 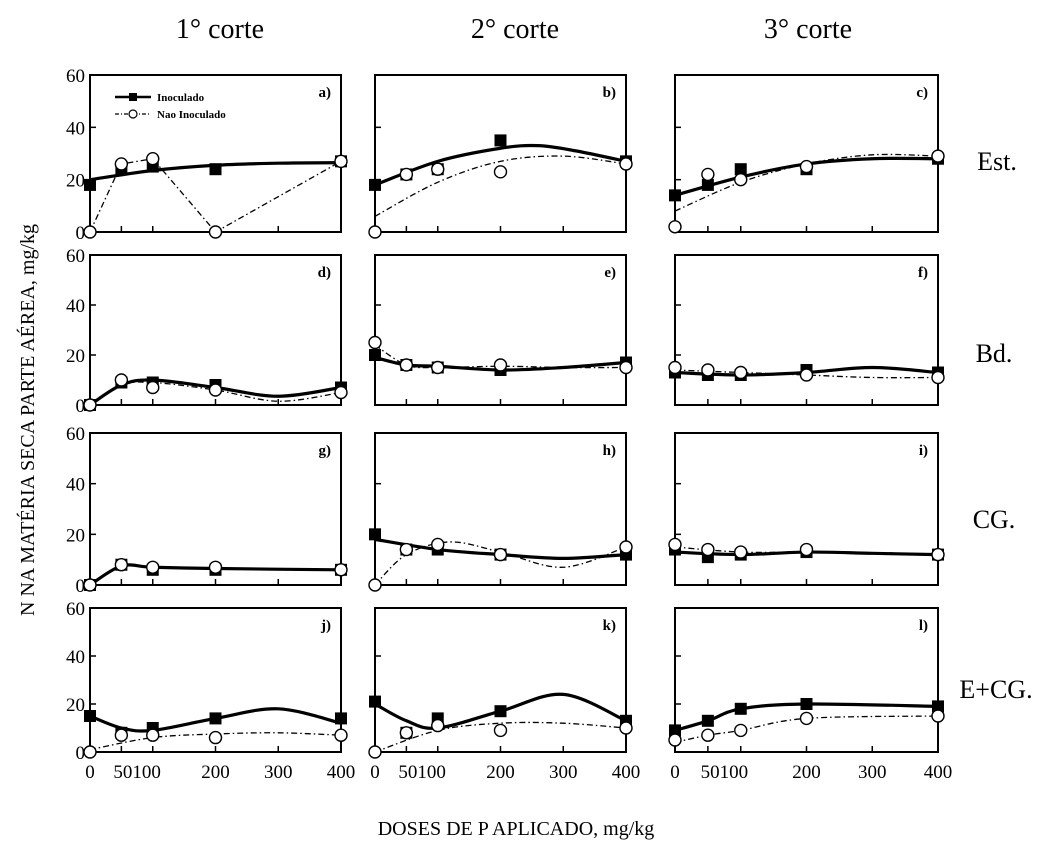 What do you see at coordinates (325, 93) in the screenshot?
I see `panel-letter: a)` at bounding box center [325, 93].